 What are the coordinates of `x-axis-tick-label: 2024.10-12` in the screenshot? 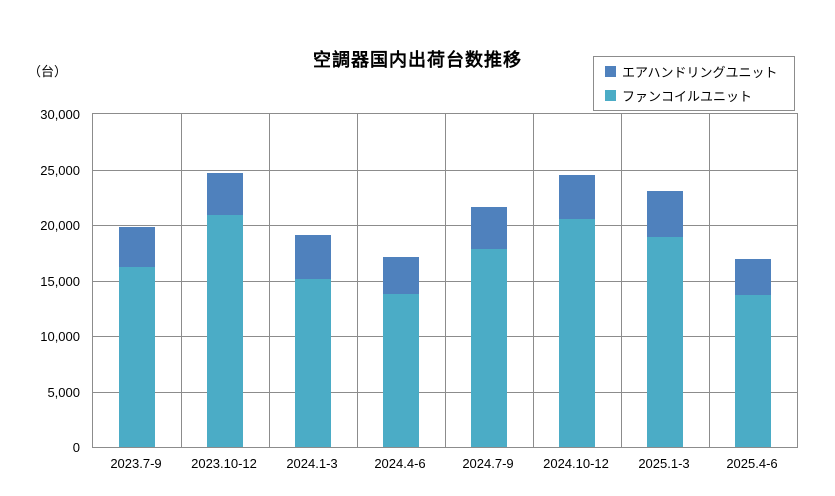 It's located at (576, 463).